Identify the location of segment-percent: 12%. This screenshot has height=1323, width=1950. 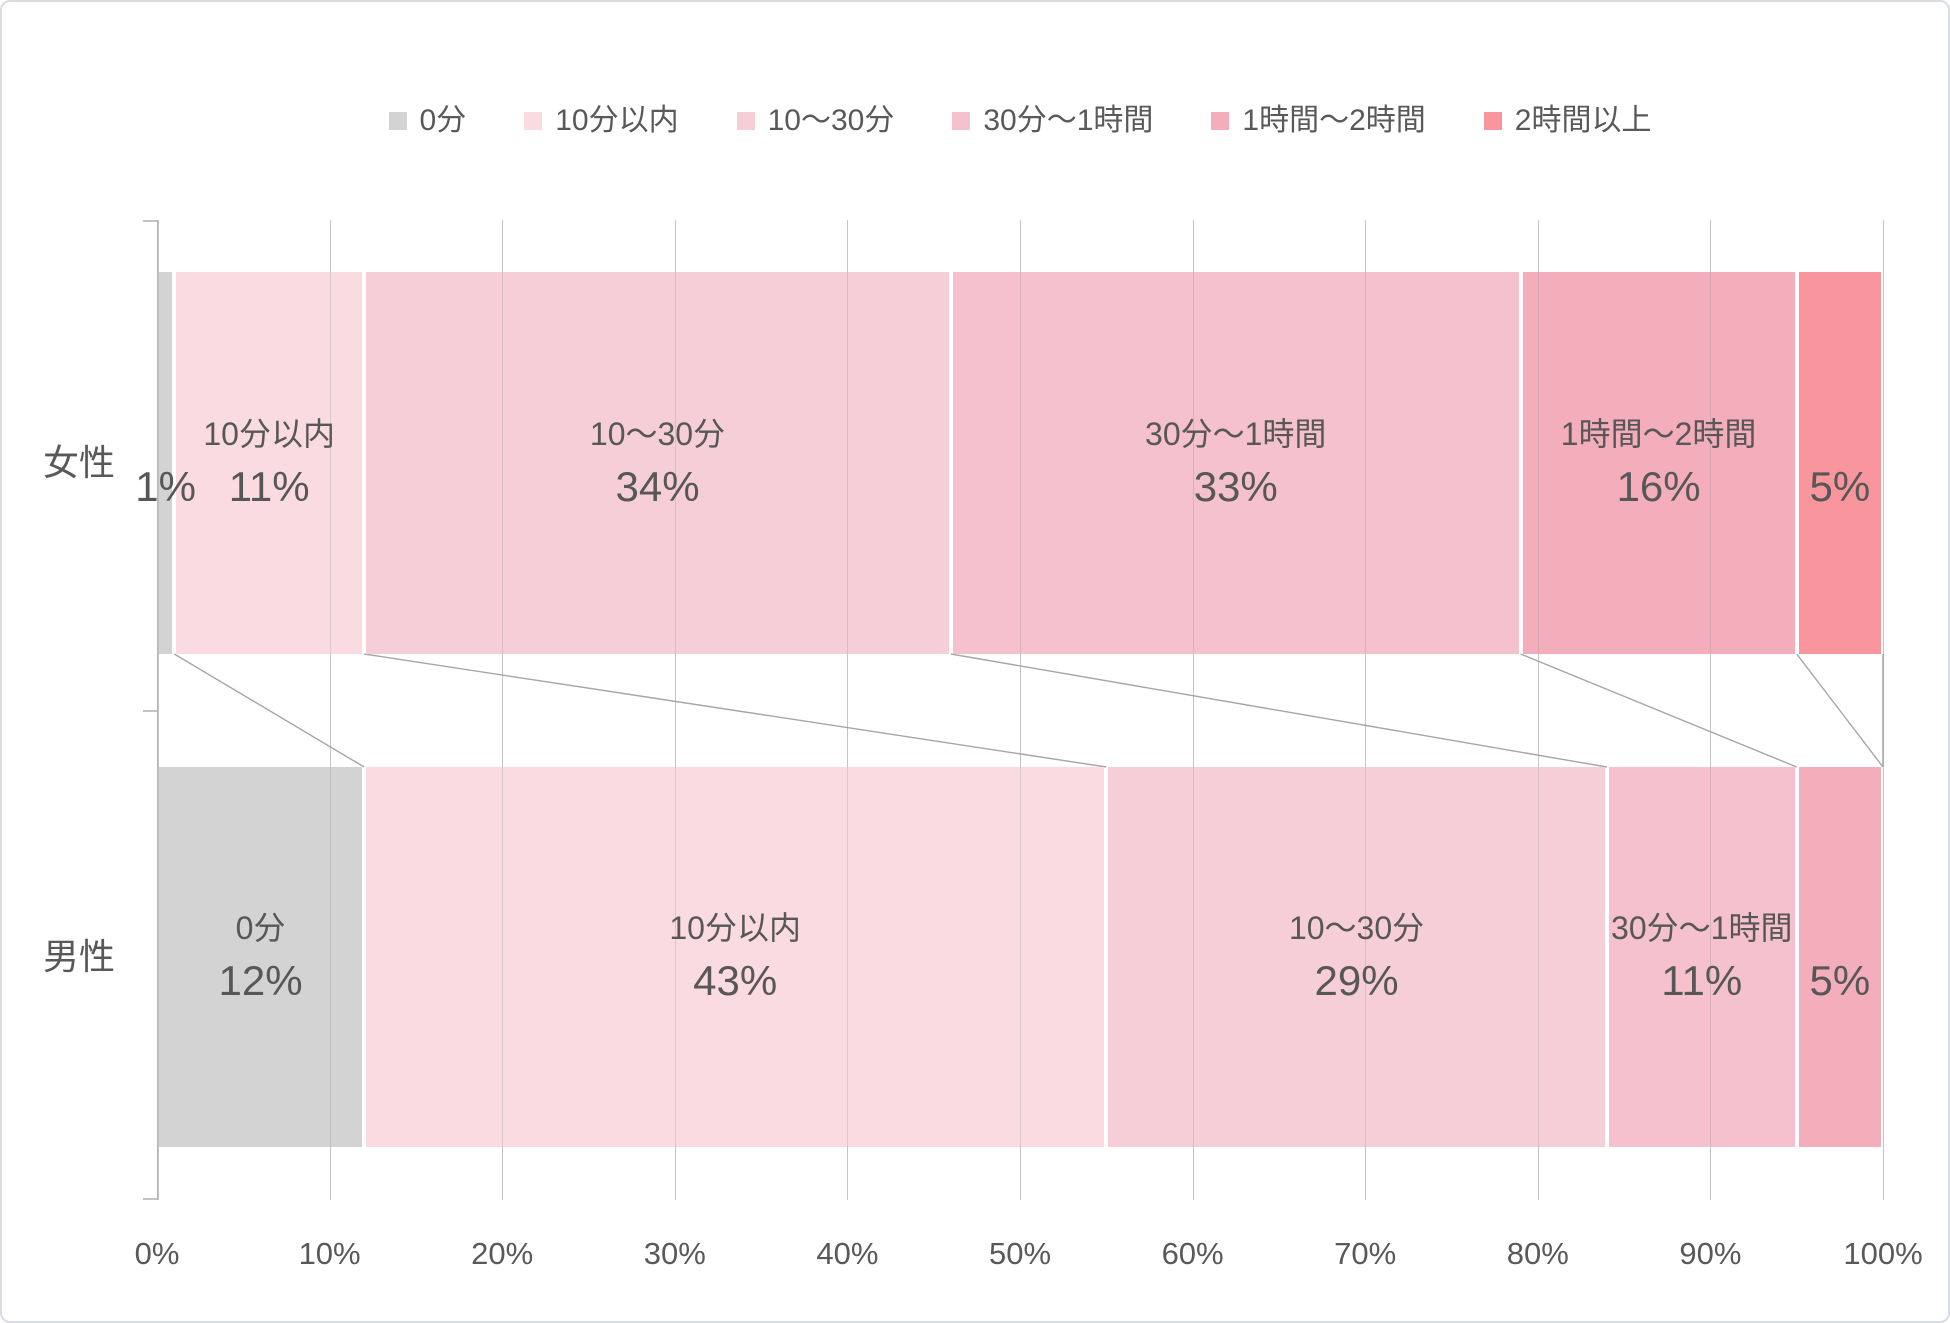
(260, 980).